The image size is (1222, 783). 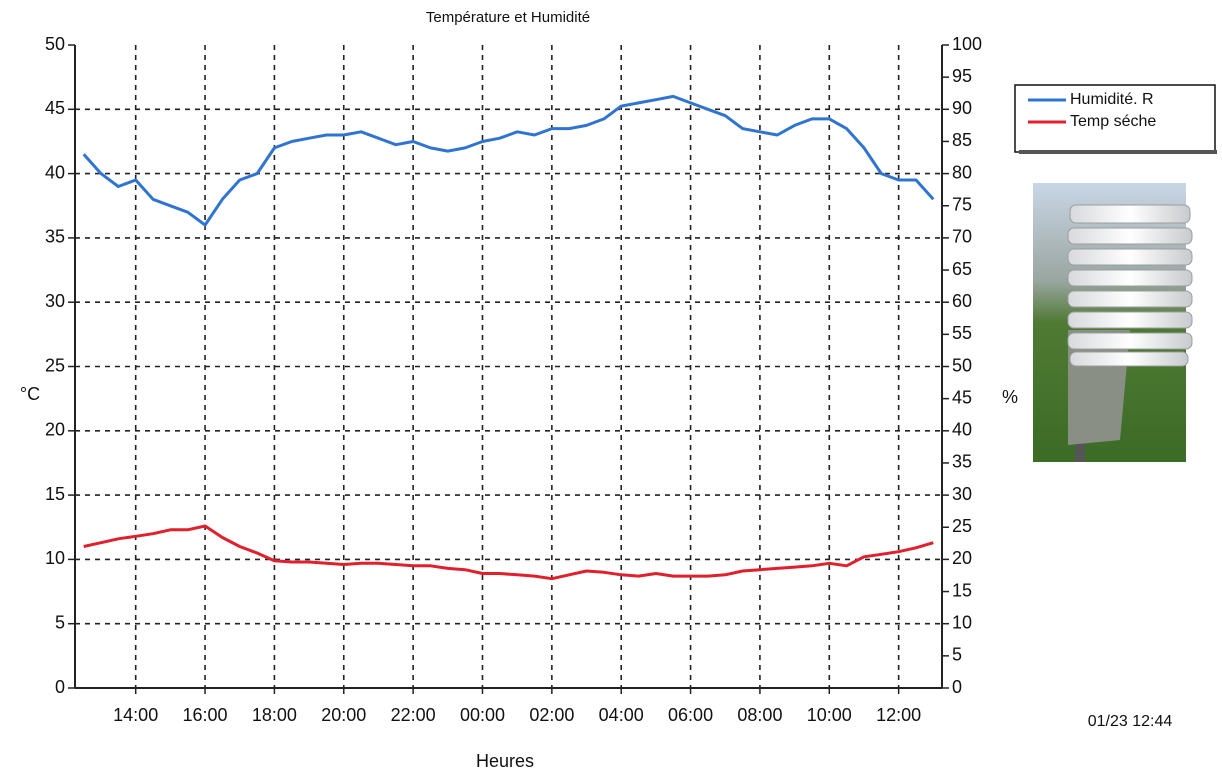 I want to click on y2-tick-label: 40, so click(x=962, y=430).